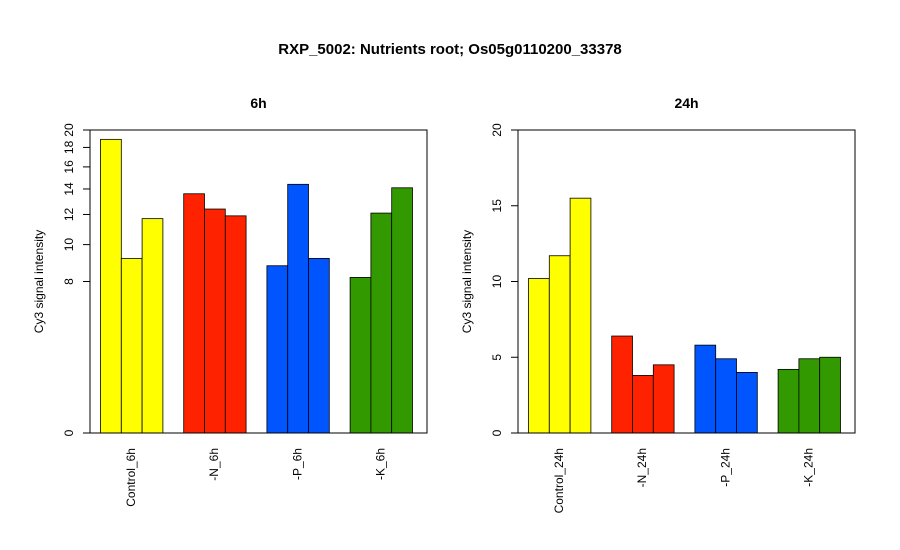 Image resolution: width=900 pixels, height=550 pixels. I want to click on x-category-label: -P_24h, so click(725, 467).